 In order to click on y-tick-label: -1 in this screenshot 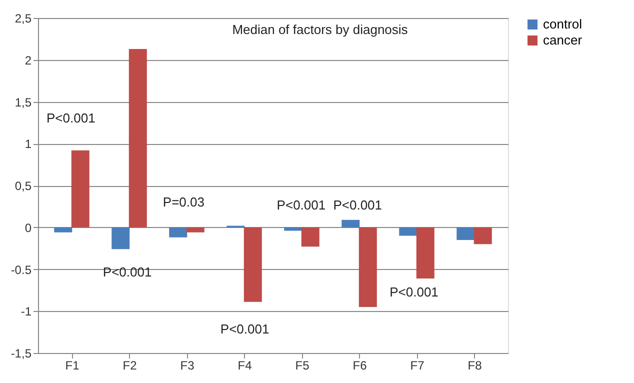, I will do `click(26, 311)`.